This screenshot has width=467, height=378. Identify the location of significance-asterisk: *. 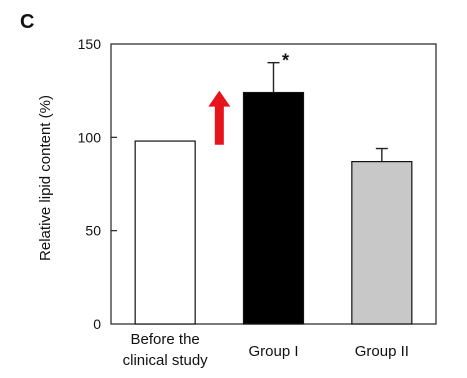
(285, 61).